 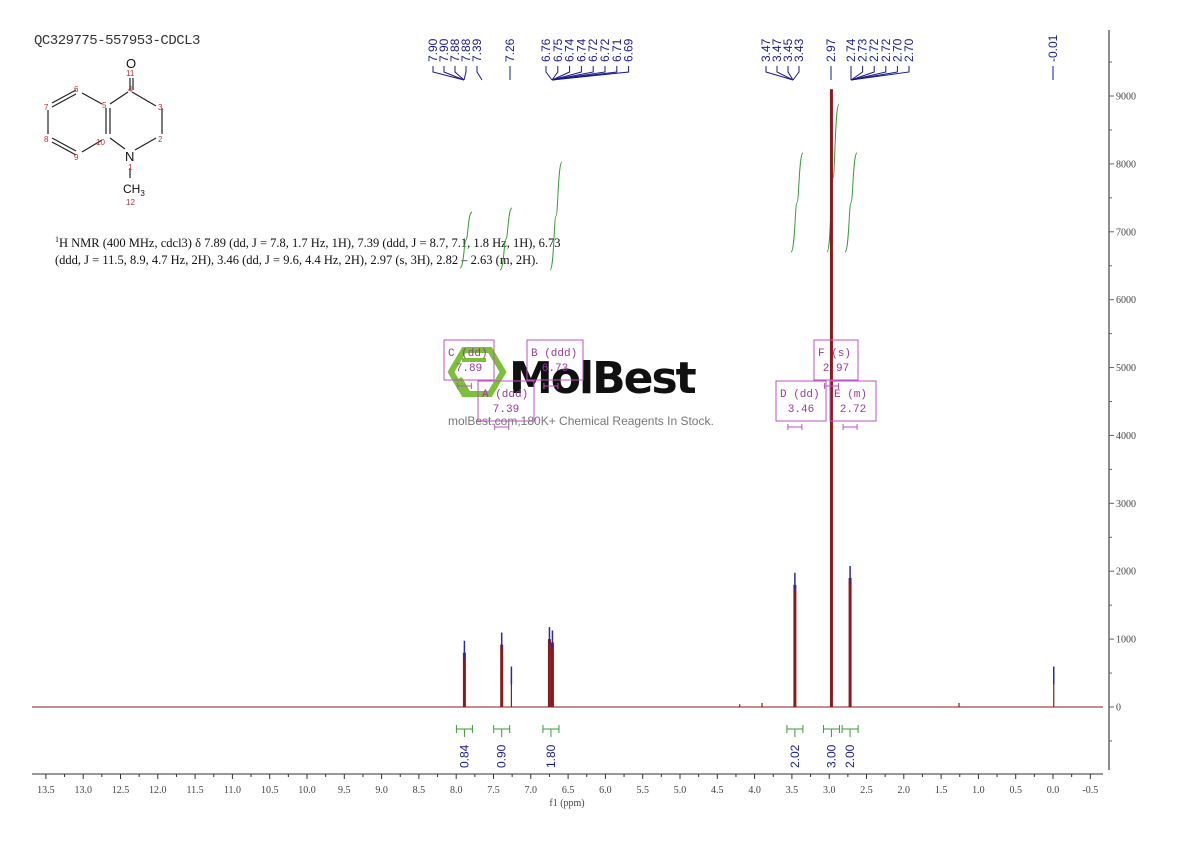 I want to click on peak-shift-label: 7.90, so click(x=433, y=50).